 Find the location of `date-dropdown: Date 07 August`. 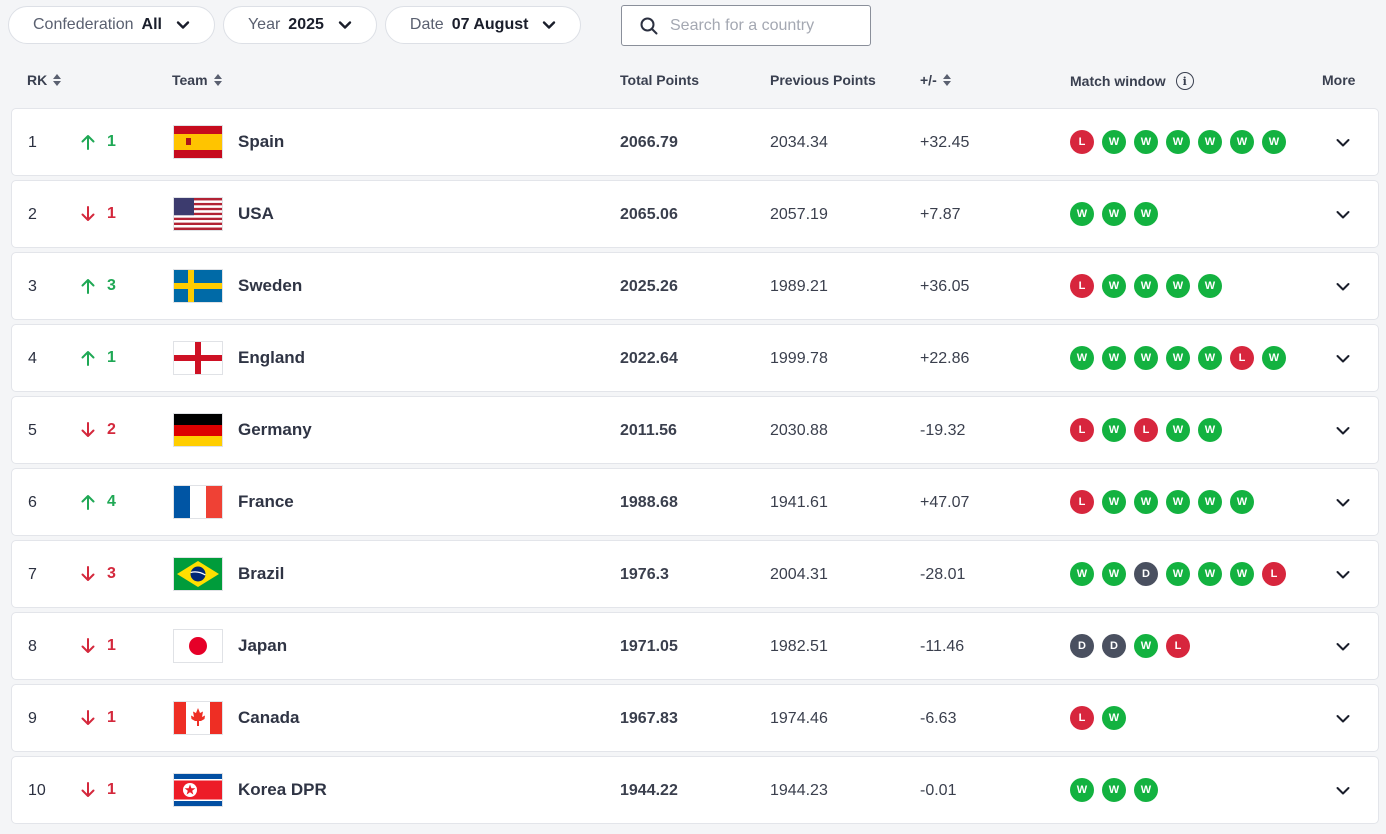

date-dropdown: Date 07 August is located at coordinates (483, 25).